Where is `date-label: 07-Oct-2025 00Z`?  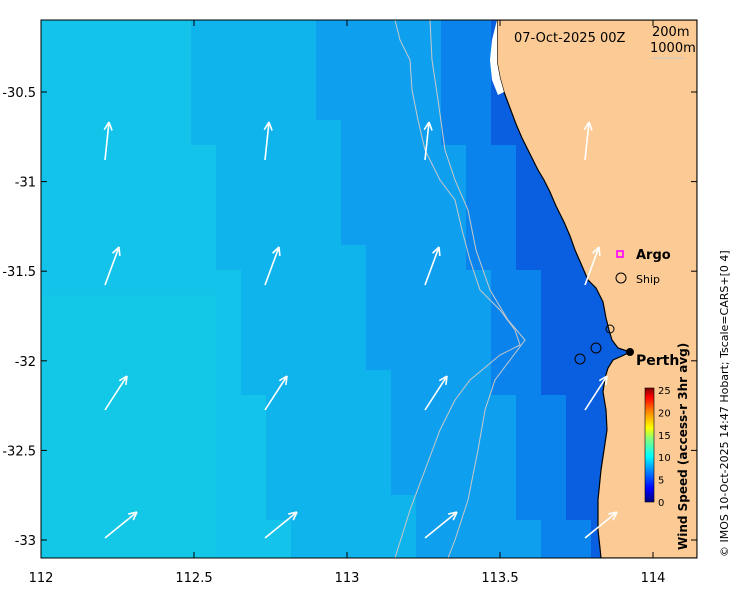 date-label: 07-Oct-2025 00Z is located at coordinates (570, 38).